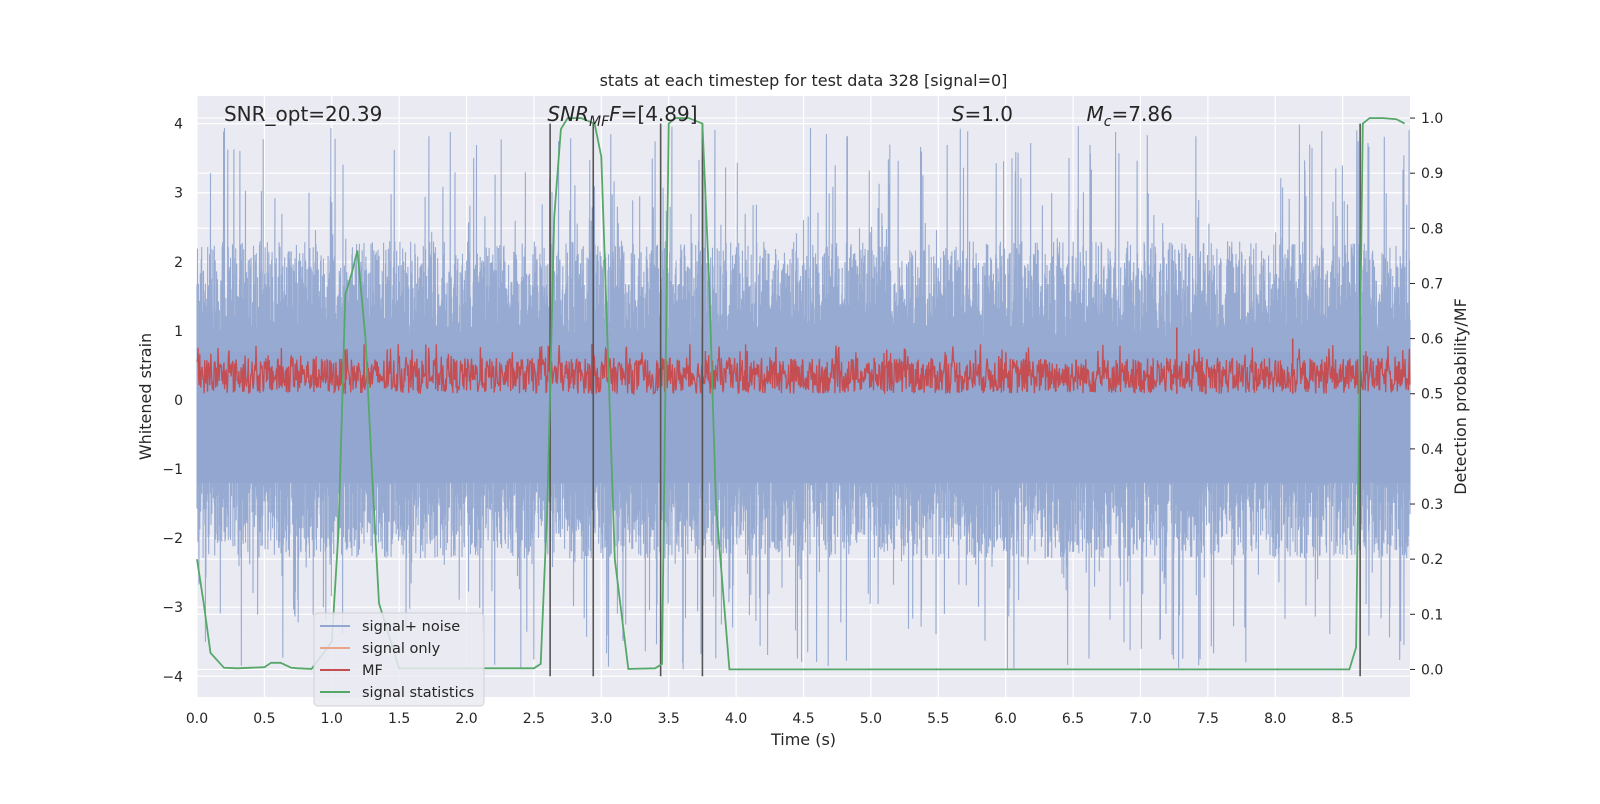 This screenshot has width=1600, height=804. Describe the element at coordinates (178, 332) in the screenshot. I see `y-tick-label: 1` at that location.